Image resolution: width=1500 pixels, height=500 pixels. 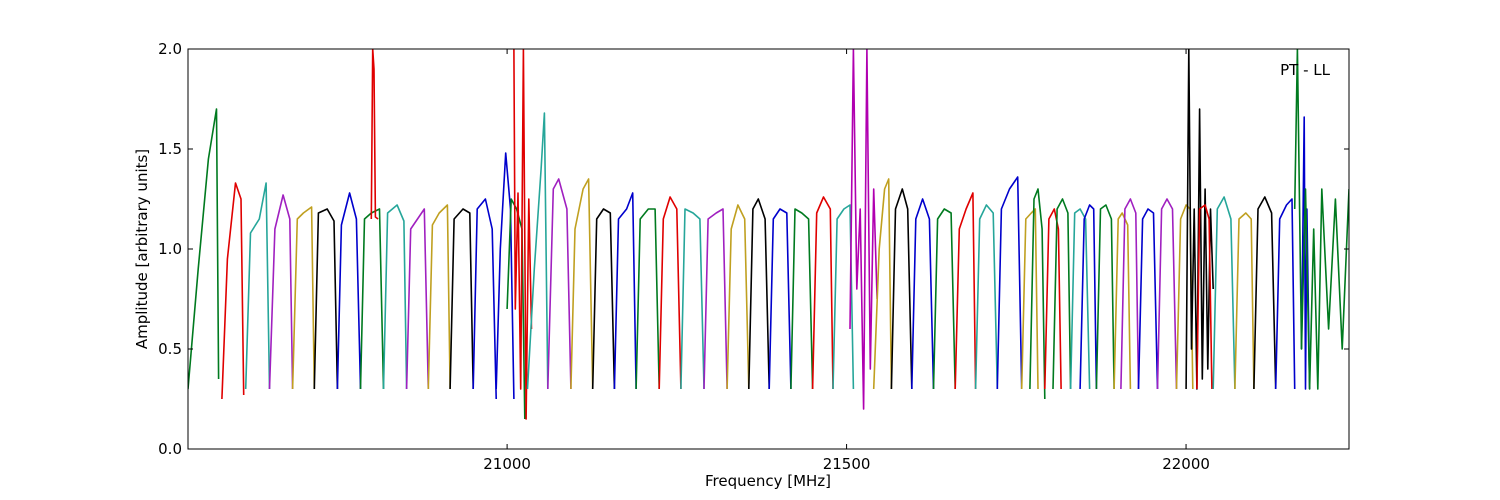 I want to click on y-axis-label: Amplitude [arbitrary units], so click(x=142, y=249).